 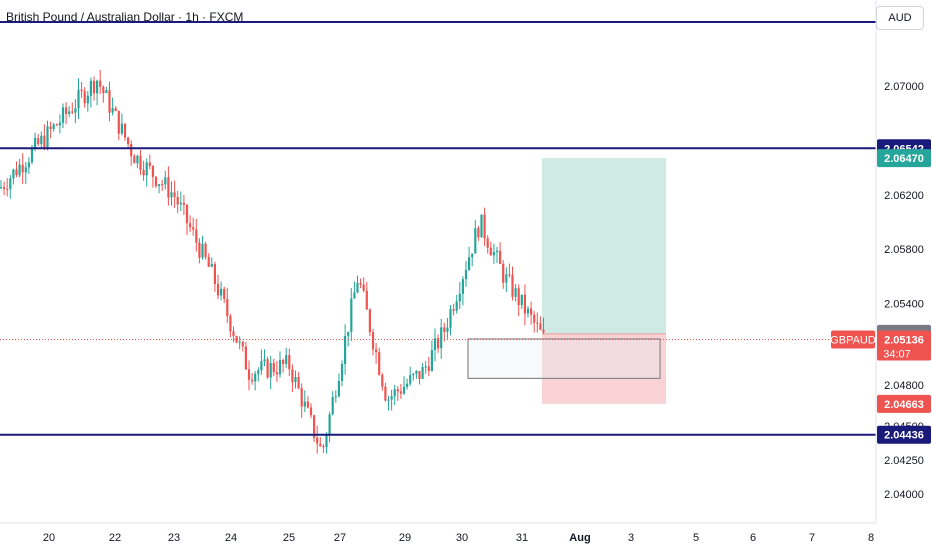 I want to click on position-zones, so click(x=566, y=281).